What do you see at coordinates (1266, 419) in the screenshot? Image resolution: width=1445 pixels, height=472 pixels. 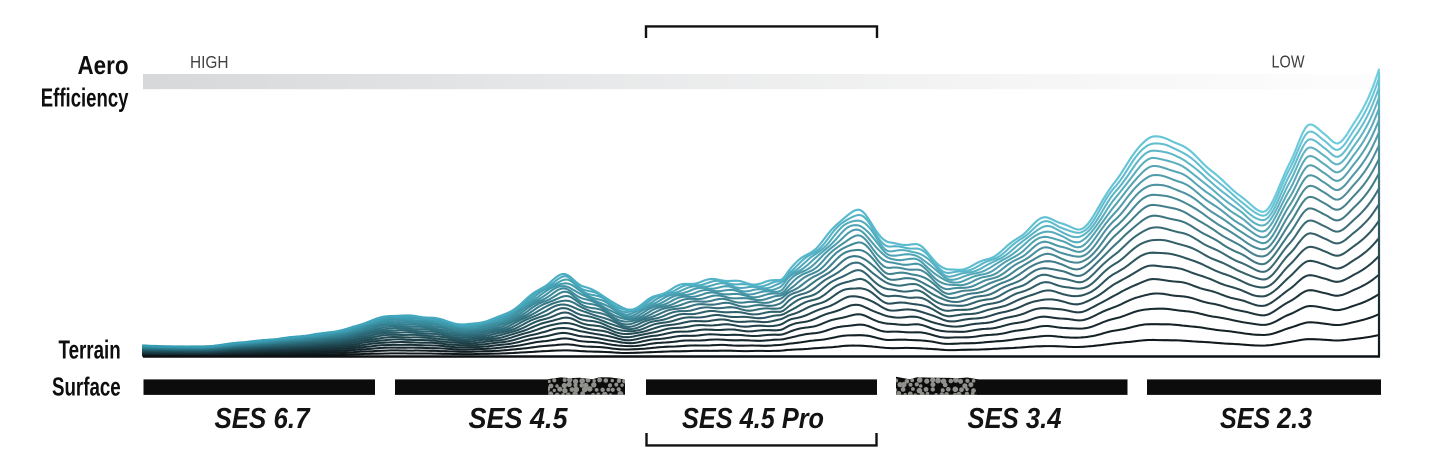 I see `svg-text: SES 2.3` at bounding box center [1266, 419].